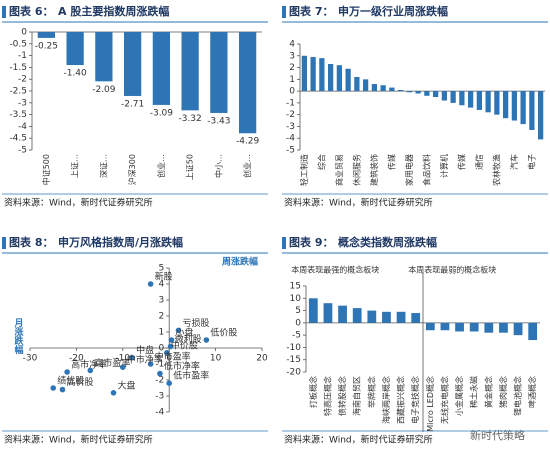 This screenshot has height=456, width=550. What do you see at coordinates (262, 359) in the screenshot?
I see `x-tick-label: 20` at bounding box center [262, 359].